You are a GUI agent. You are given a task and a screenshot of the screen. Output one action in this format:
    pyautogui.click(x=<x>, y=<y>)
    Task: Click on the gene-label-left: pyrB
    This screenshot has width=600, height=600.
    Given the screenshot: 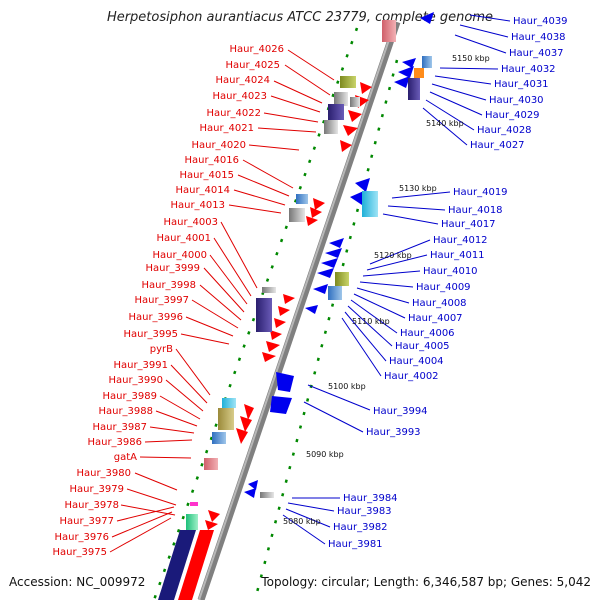 What is the action you would take?
    pyautogui.click(x=161, y=349)
    